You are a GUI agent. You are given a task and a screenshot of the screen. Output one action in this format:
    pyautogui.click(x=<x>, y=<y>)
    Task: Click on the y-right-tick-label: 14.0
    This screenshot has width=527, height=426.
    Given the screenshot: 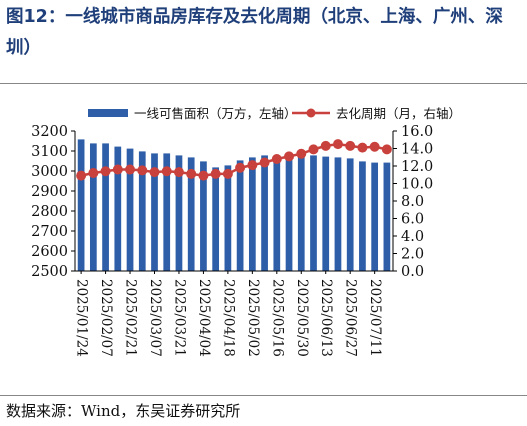 What is the action you would take?
    pyautogui.click(x=417, y=150)
    